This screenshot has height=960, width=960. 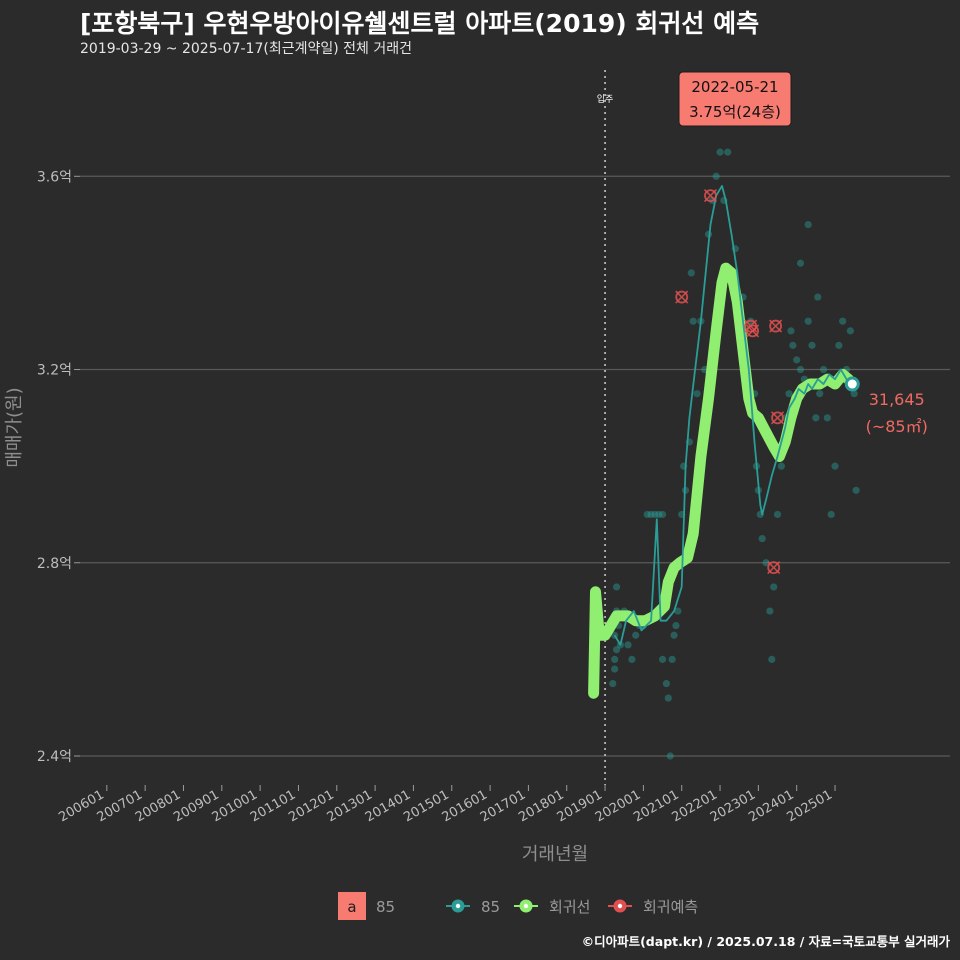 What do you see at coordinates (605, 99) in the screenshot?
I see `move-in-label: 입주` at bounding box center [605, 99].